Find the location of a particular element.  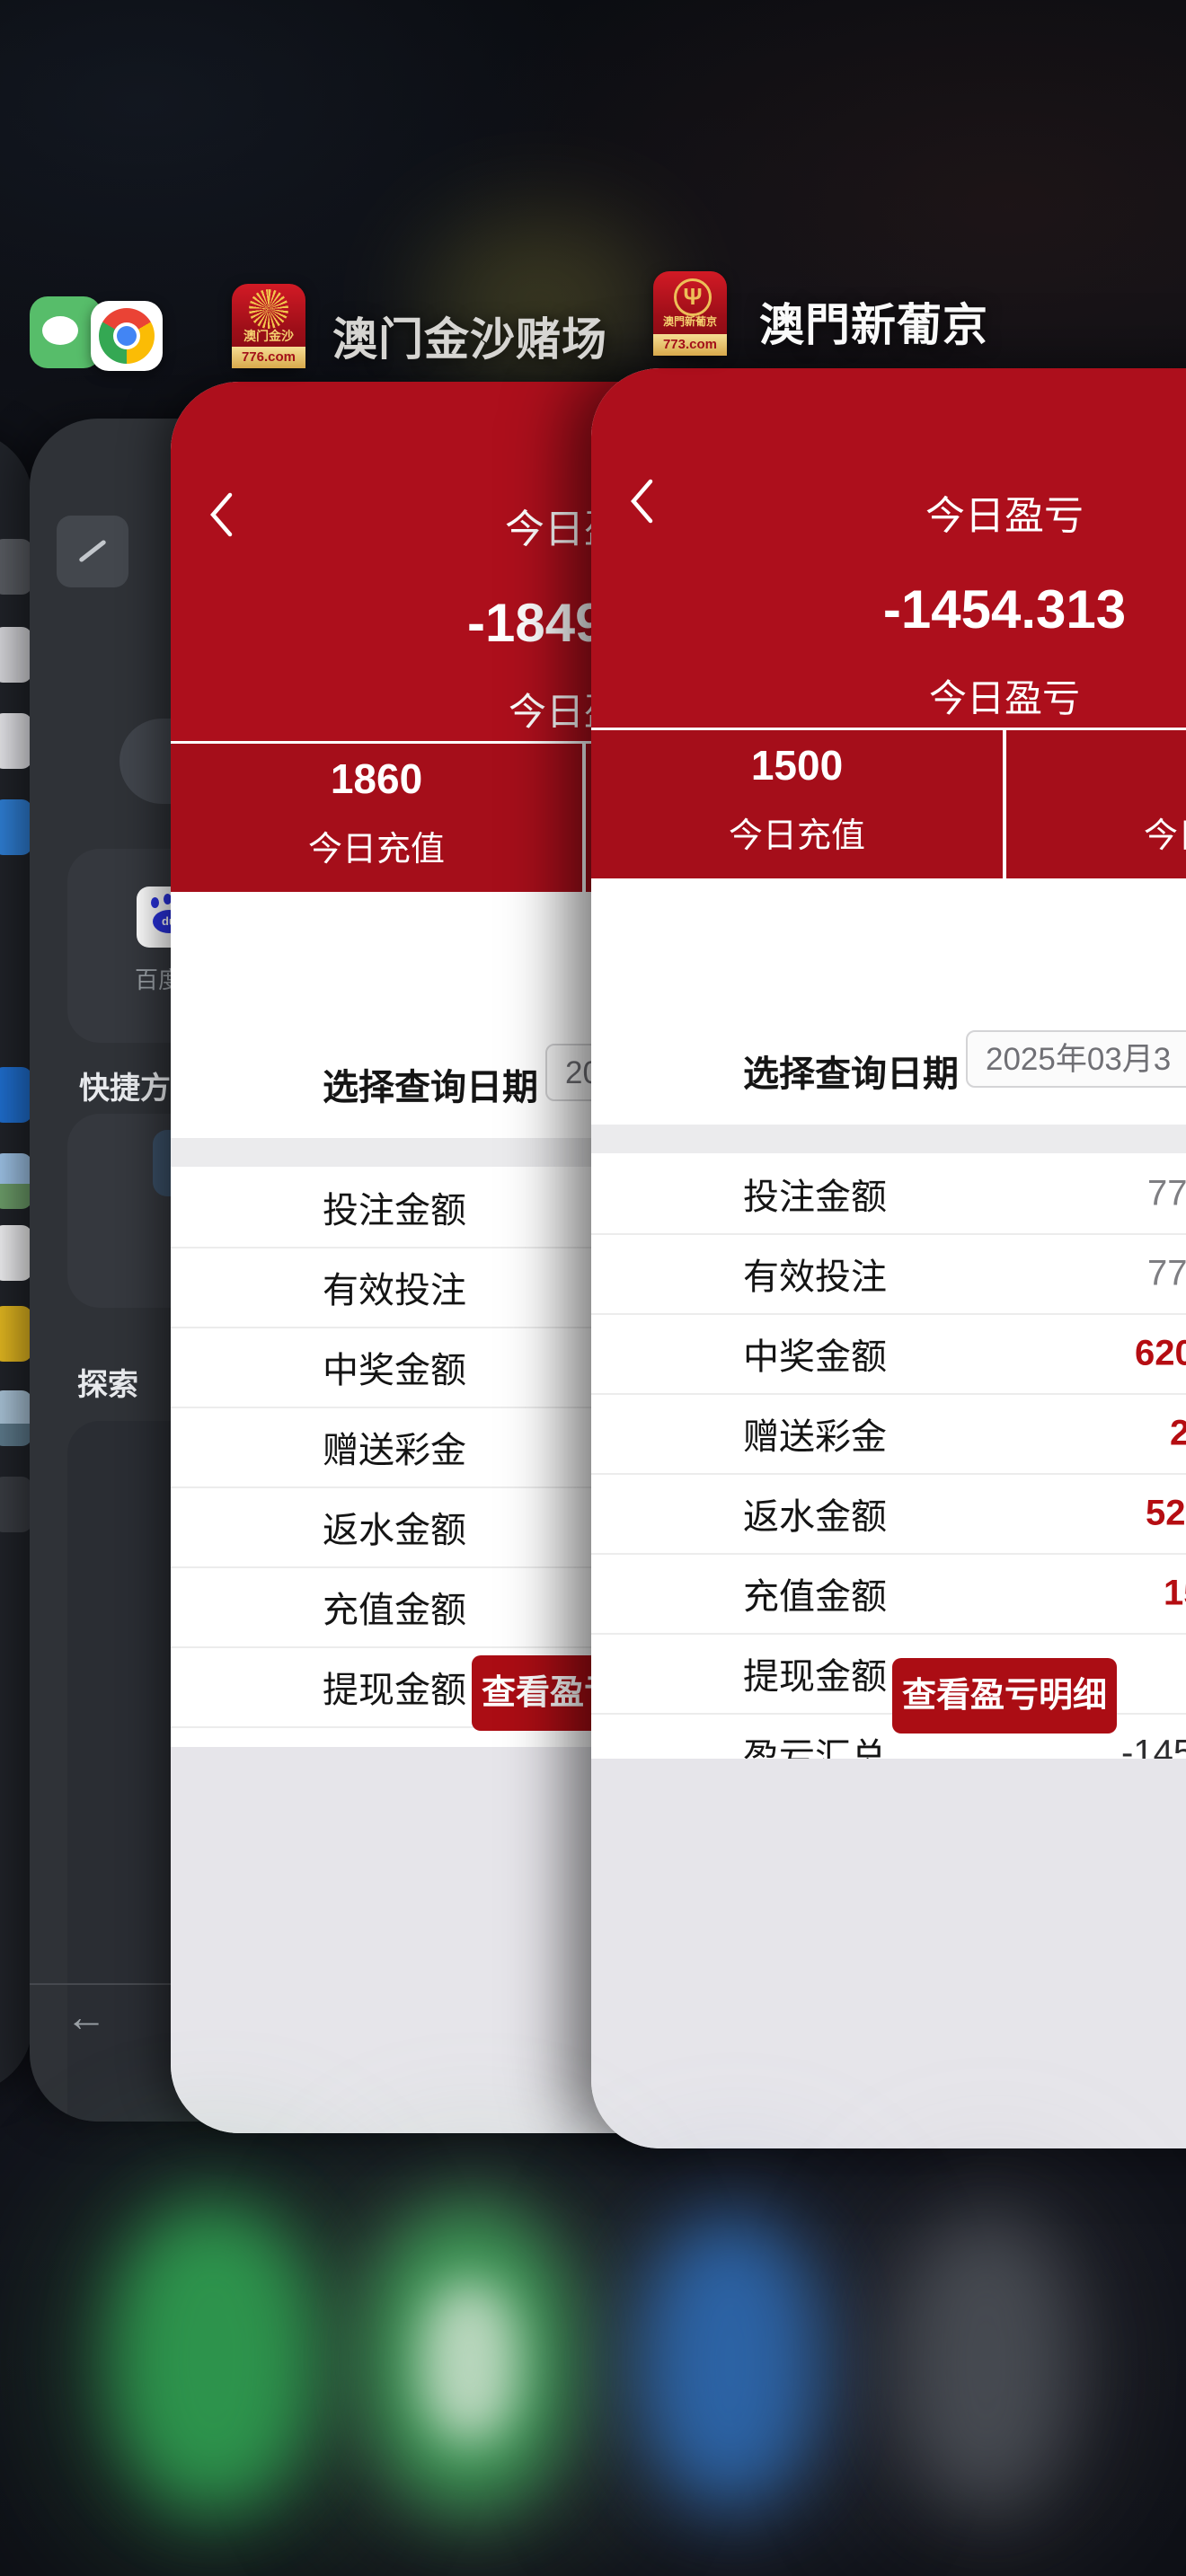

edit-shortcuts-button is located at coordinates (92, 551).